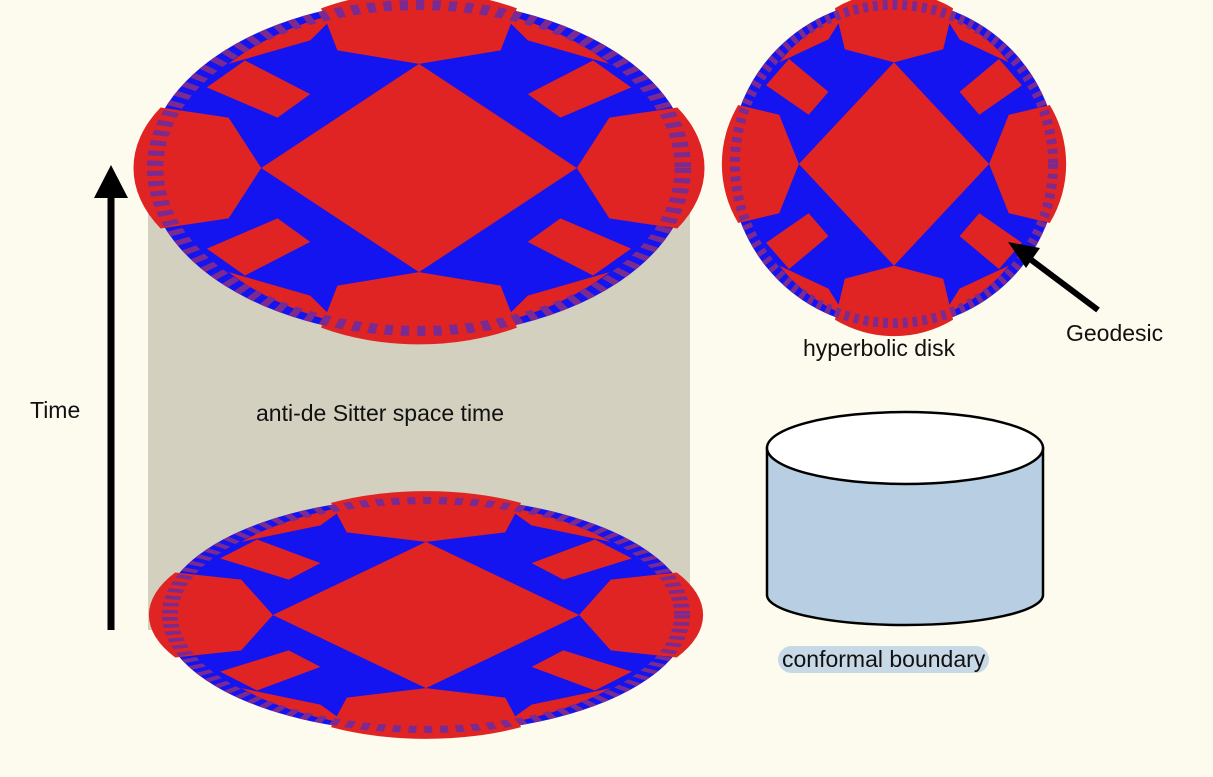 The height and width of the screenshot is (777, 1213). Describe the element at coordinates (879, 348) in the screenshot. I see `hyperbolic-disk-label: hyperbolic disk` at that location.